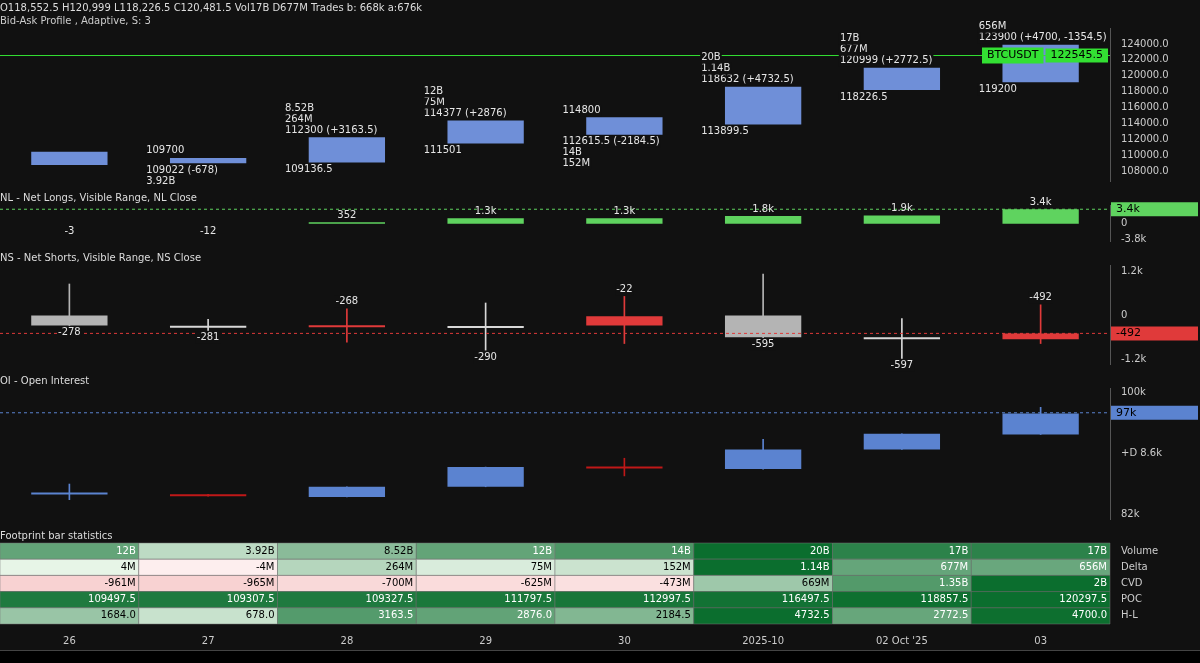 This screenshot has width=1200, height=663. I want to click on annotation: -22, so click(624, 289).